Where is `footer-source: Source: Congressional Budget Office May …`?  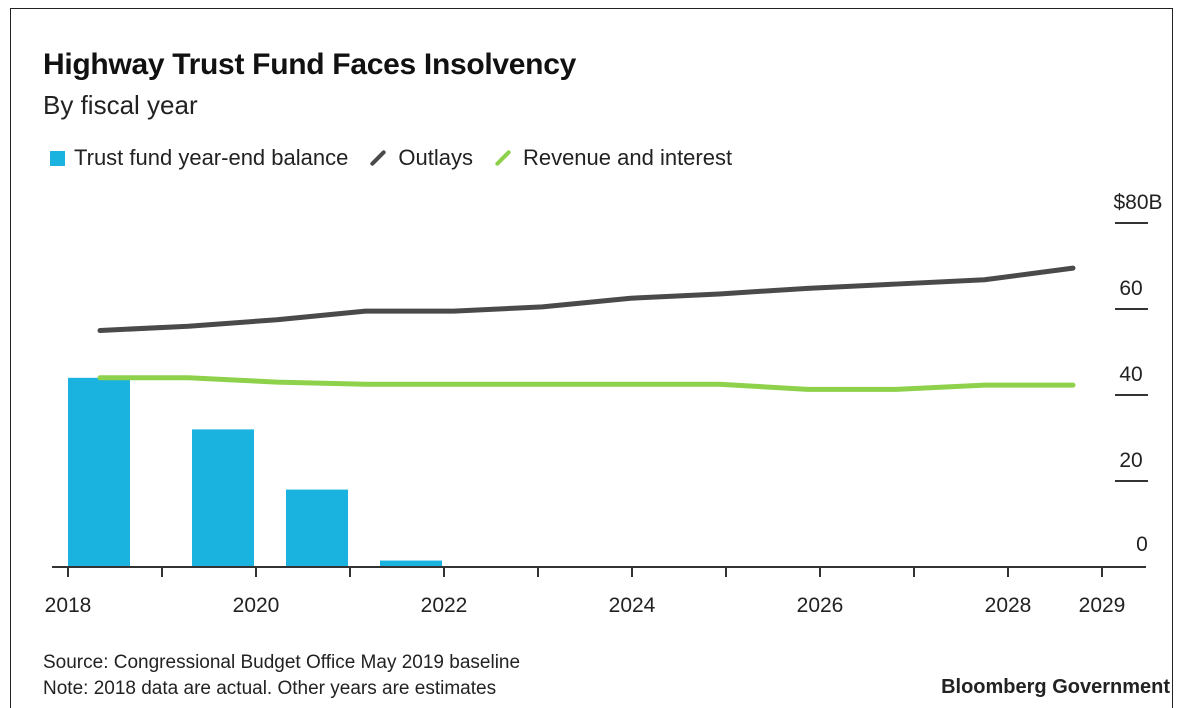 footer-source: Source: Congressional Budget Office May … is located at coordinates (282, 662).